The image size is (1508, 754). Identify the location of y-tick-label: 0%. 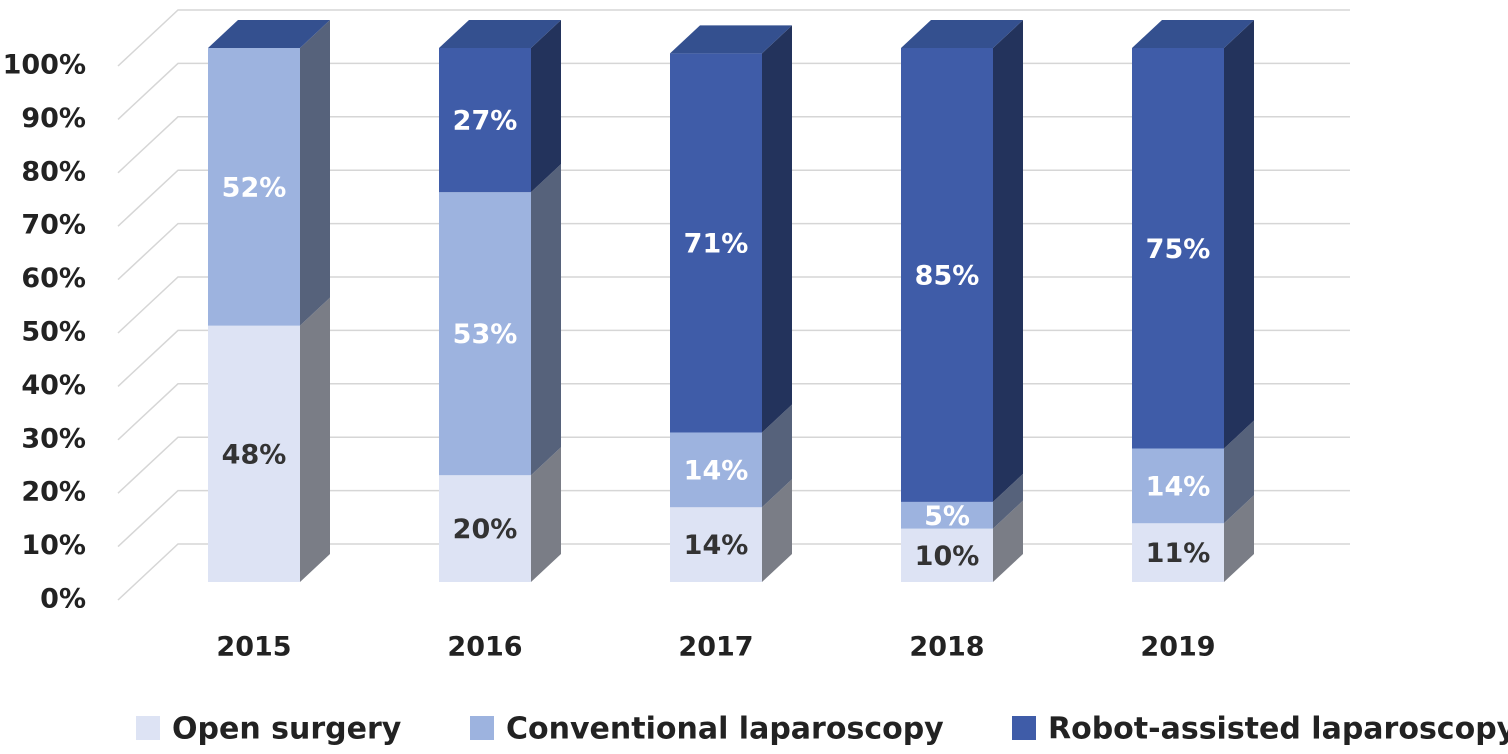
(63, 599).